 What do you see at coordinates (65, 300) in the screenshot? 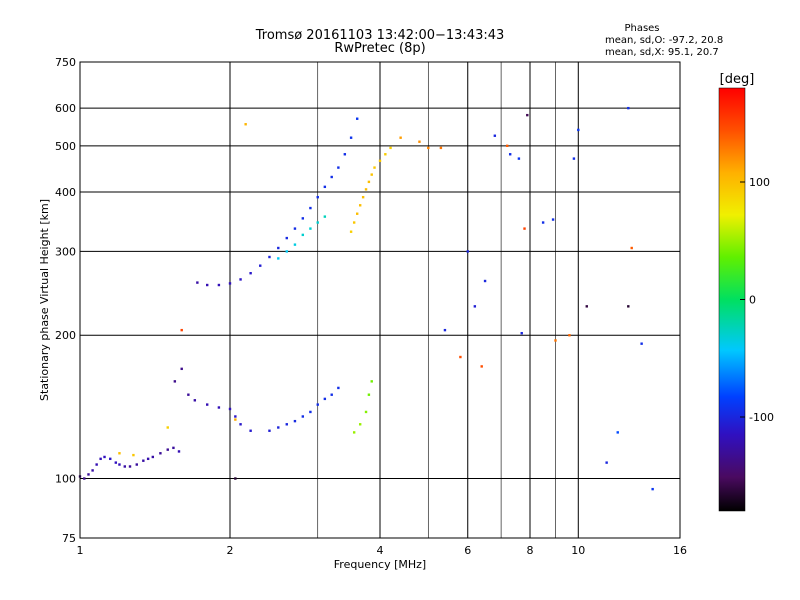
I see `y-tick-labels: 75 100 200 300 400 500 600 750` at bounding box center [65, 300].